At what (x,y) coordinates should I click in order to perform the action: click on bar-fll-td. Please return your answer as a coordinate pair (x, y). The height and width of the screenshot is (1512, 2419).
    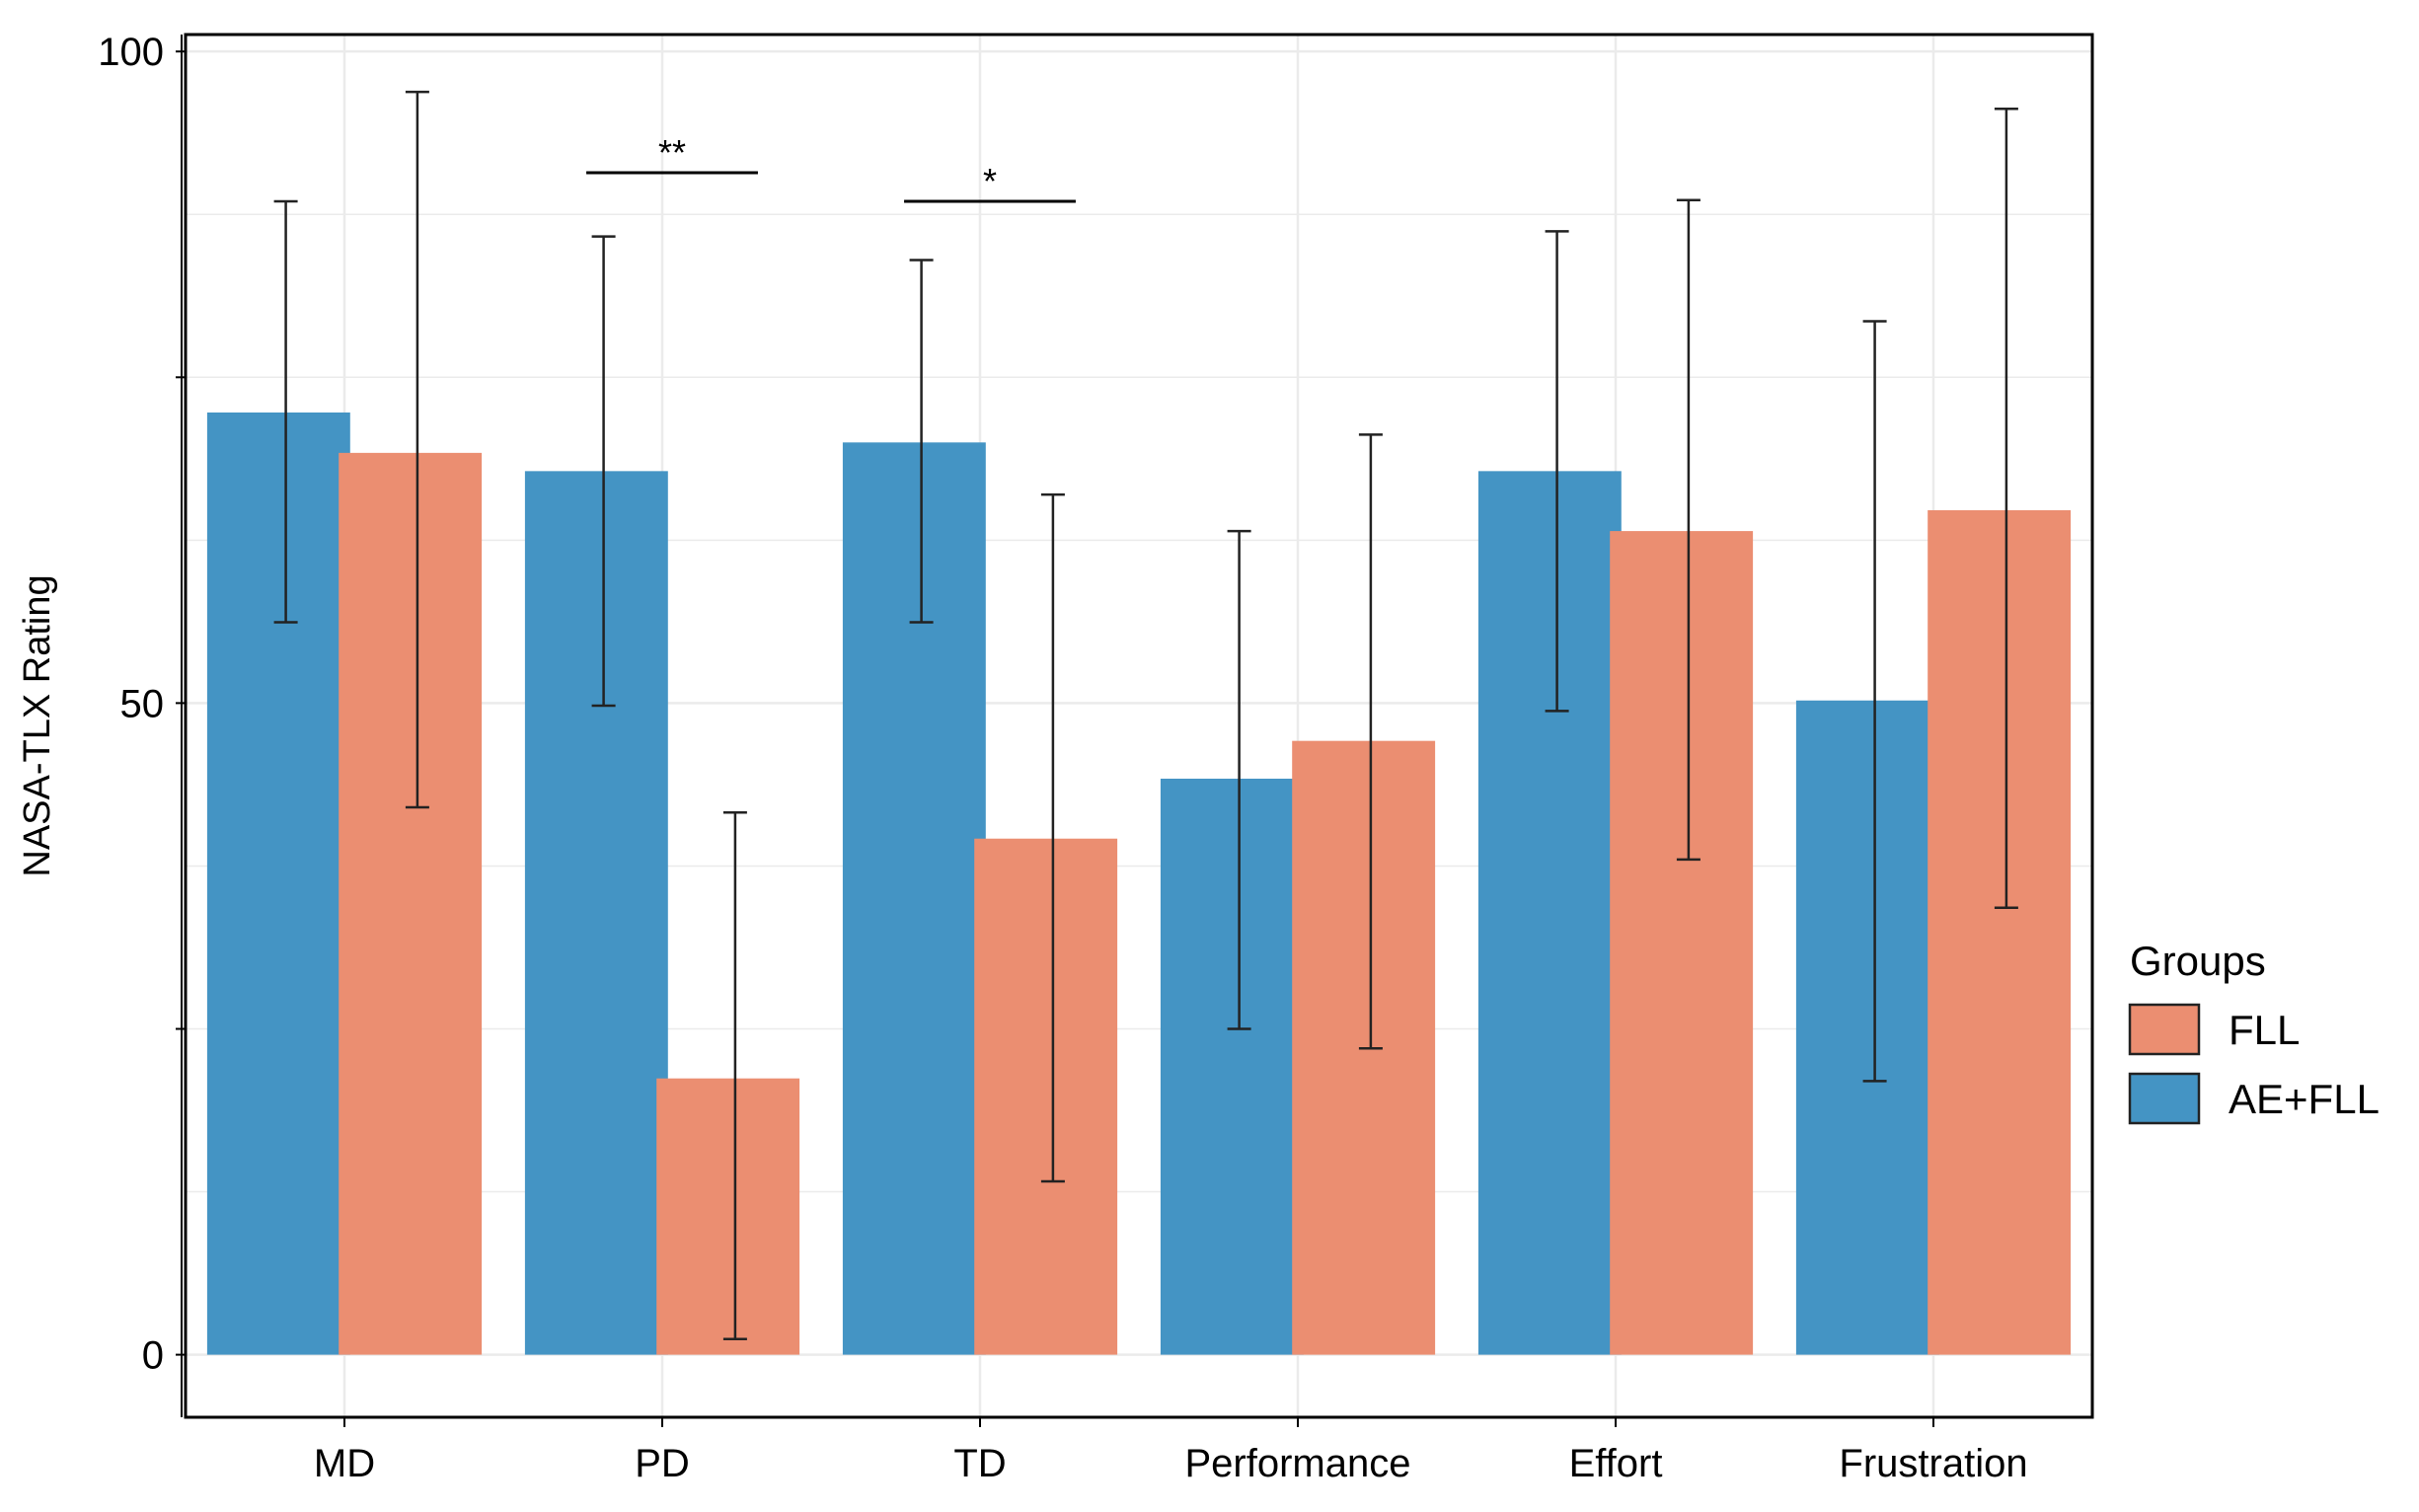
    Looking at the image, I should click on (1046, 1096).